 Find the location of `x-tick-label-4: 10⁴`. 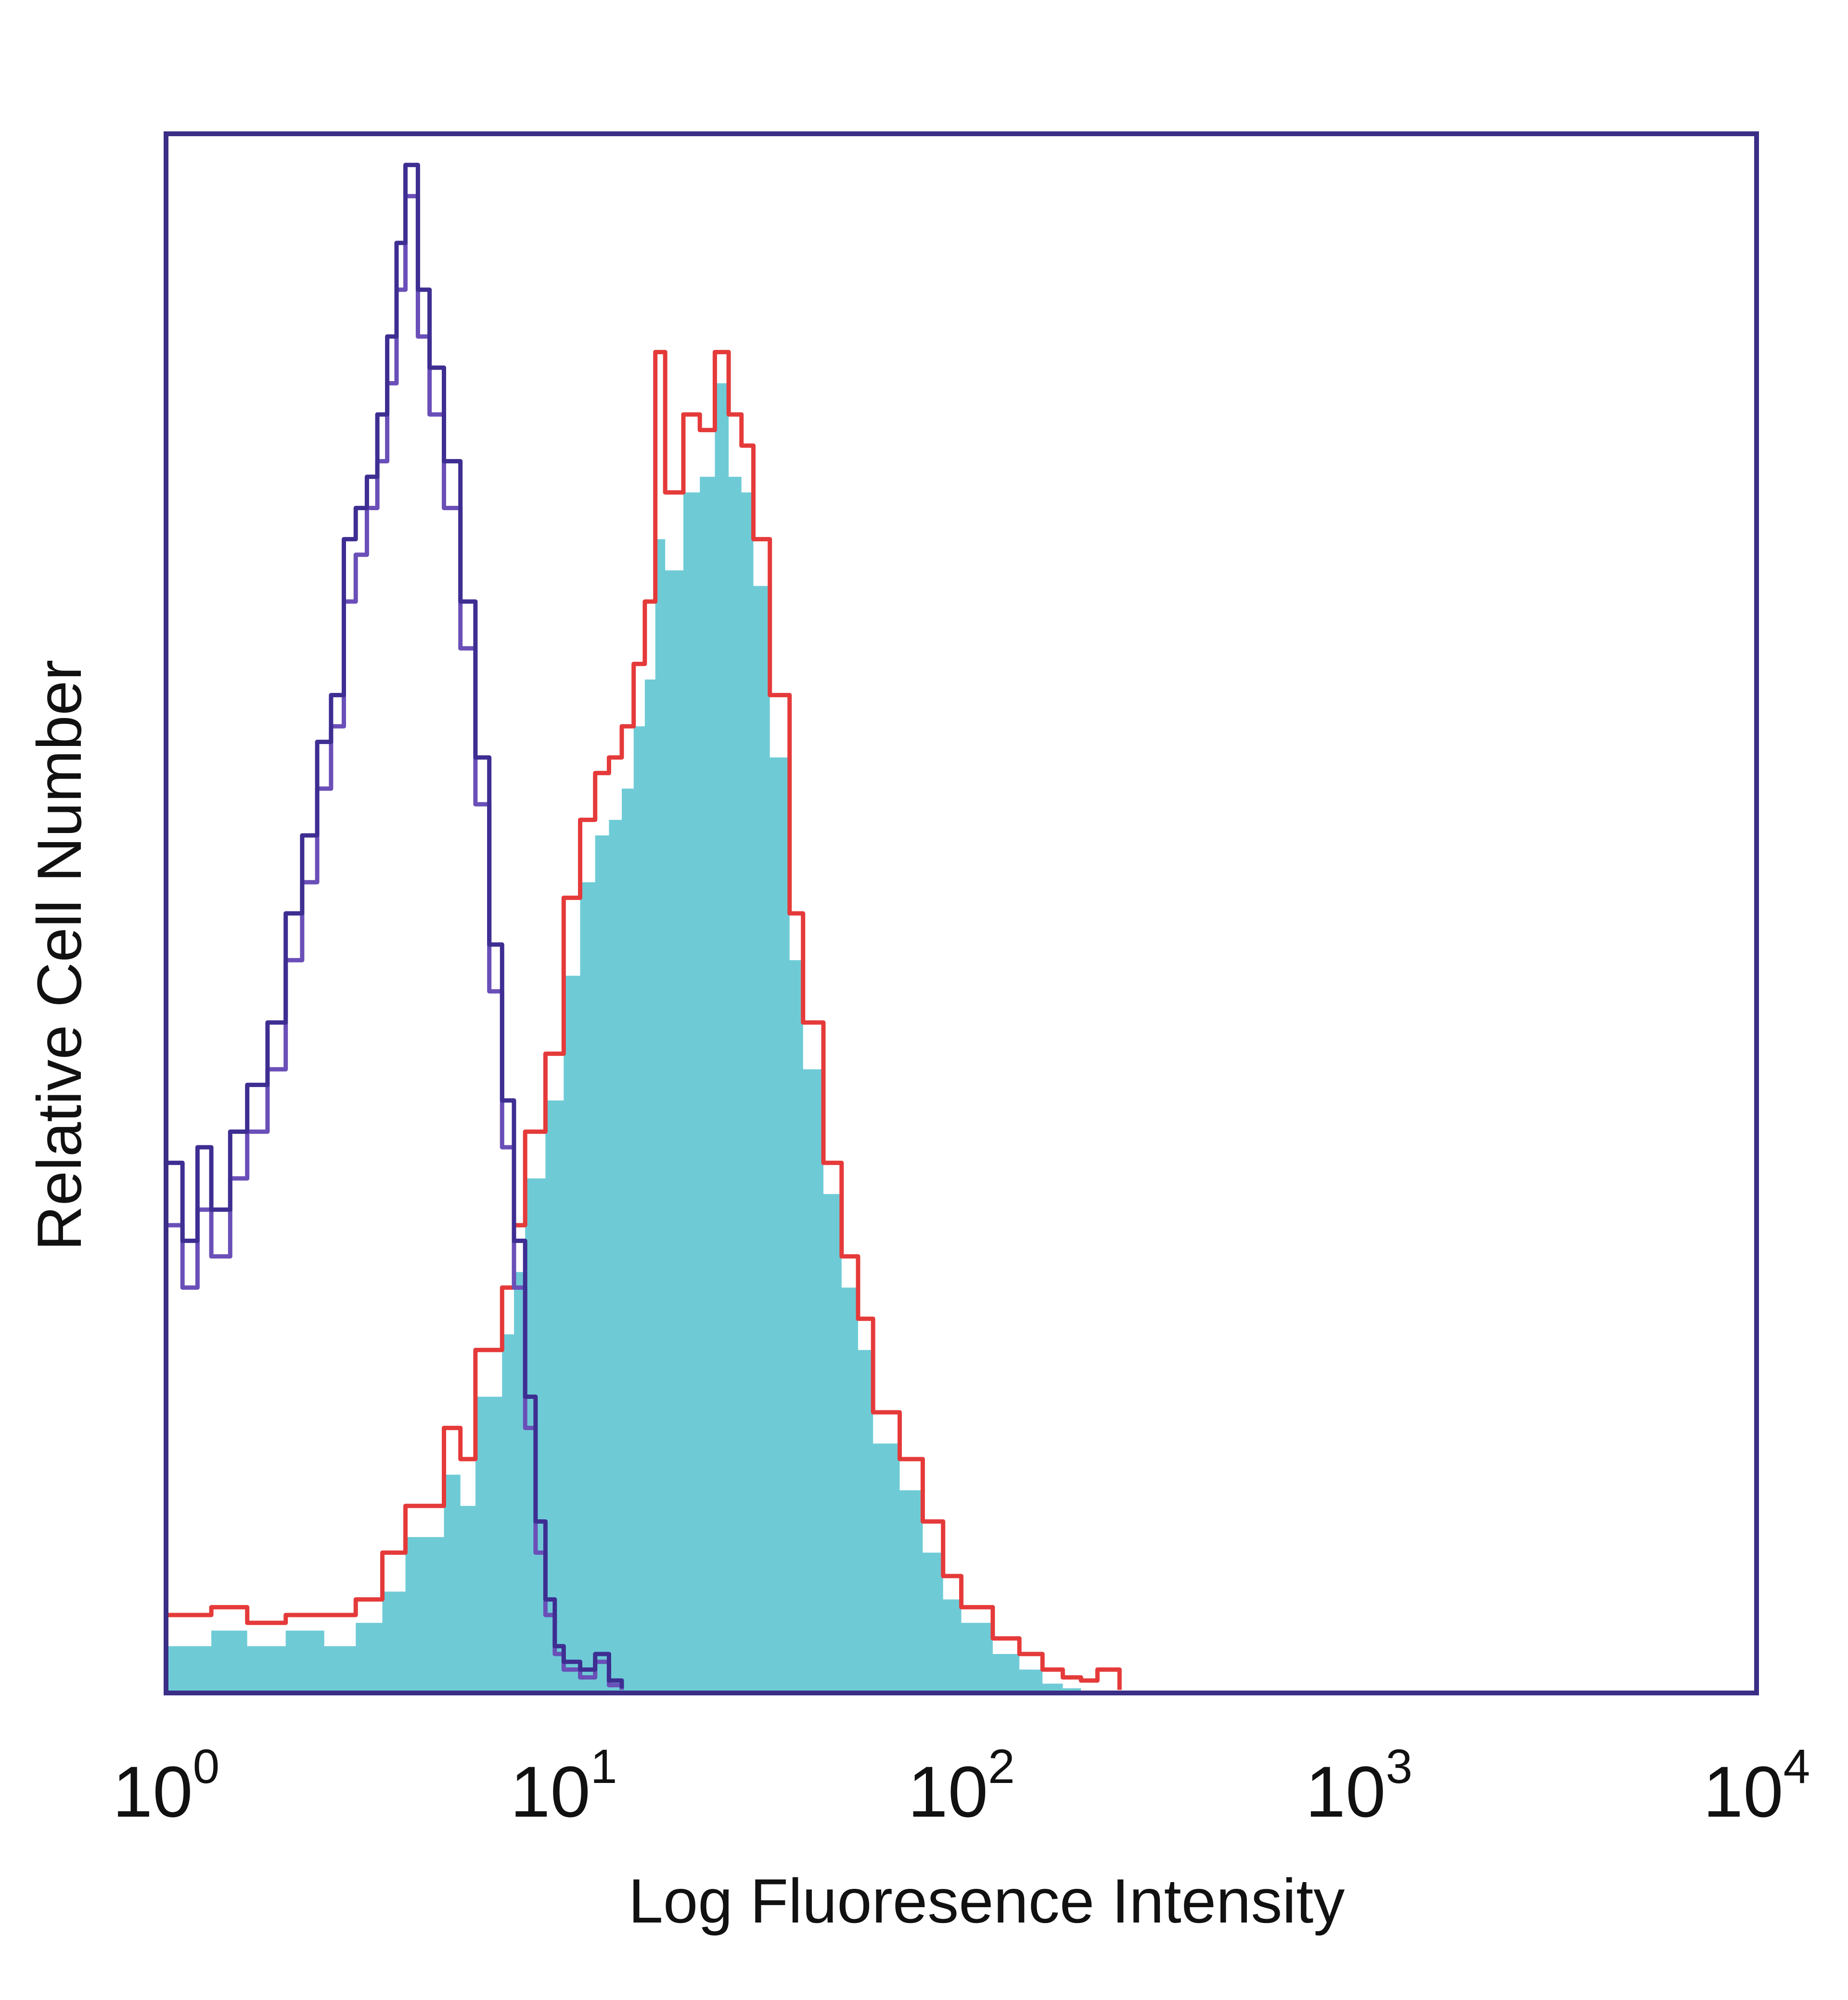

x-tick-label-4: 10⁴ is located at coordinates (1756, 1786).